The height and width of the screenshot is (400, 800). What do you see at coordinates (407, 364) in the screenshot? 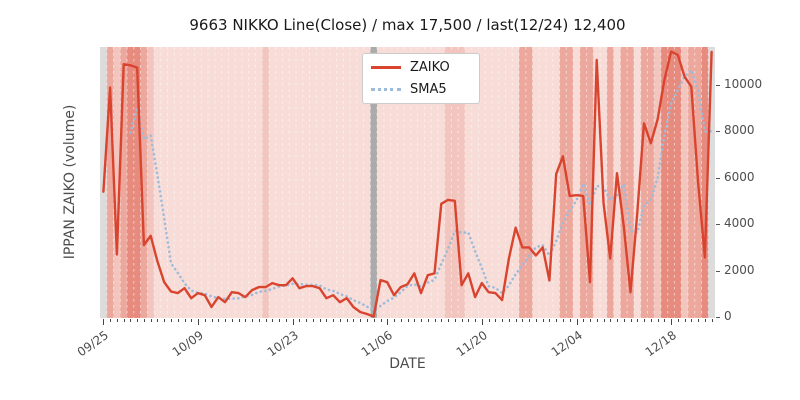
I see `x-axis-label: DATE` at bounding box center [407, 364].